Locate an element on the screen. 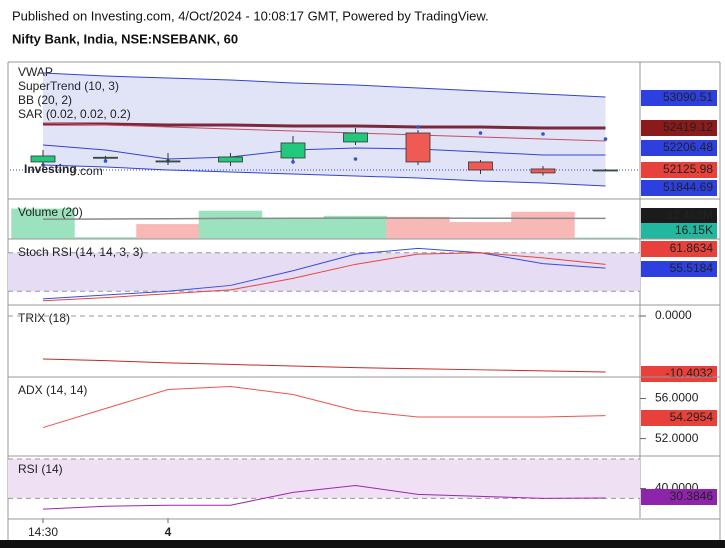  volume-ma-line is located at coordinates (324, 219).